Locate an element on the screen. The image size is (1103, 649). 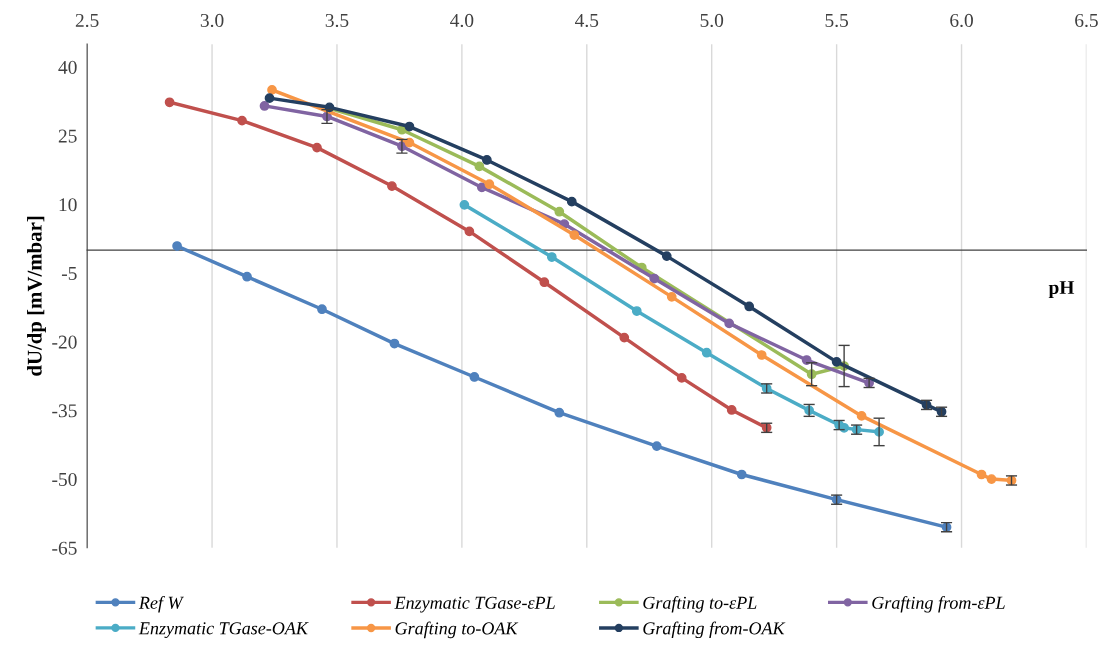
y-axis-title: dU/dp [mV/mbar] is located at coordinates (36, 296).